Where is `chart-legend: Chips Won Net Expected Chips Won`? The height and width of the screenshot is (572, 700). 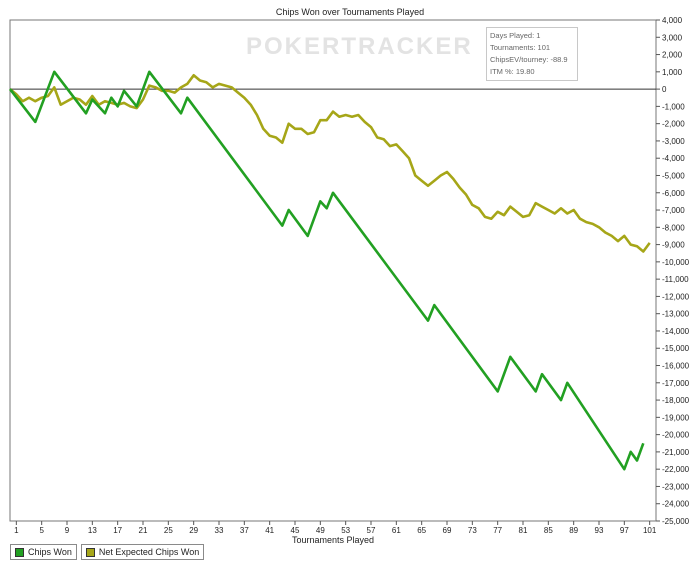
chart-legend: Chips Won Net Expected Chips Won is located at coordinates (107, 552).